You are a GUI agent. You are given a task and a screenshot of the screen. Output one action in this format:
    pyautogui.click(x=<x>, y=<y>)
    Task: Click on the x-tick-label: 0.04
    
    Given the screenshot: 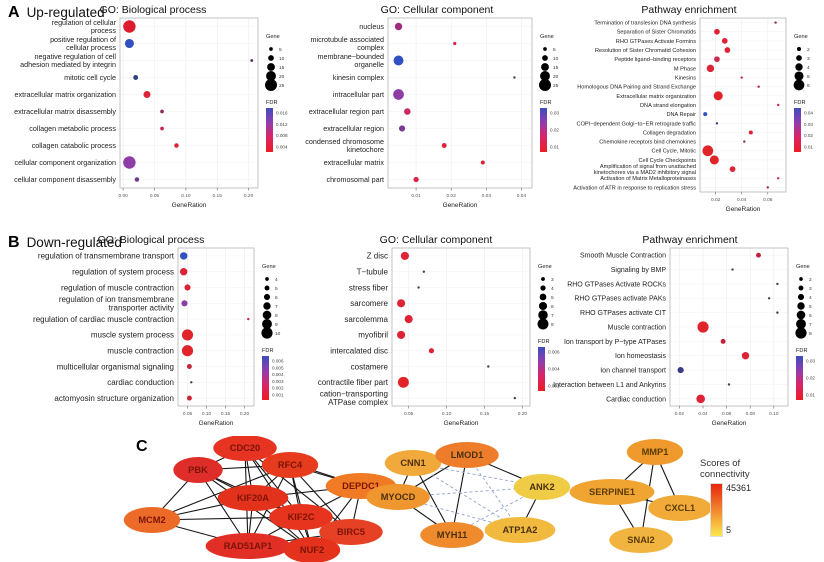 What is the action you would take?
    pyautogui.click(x=742, y=200)
    